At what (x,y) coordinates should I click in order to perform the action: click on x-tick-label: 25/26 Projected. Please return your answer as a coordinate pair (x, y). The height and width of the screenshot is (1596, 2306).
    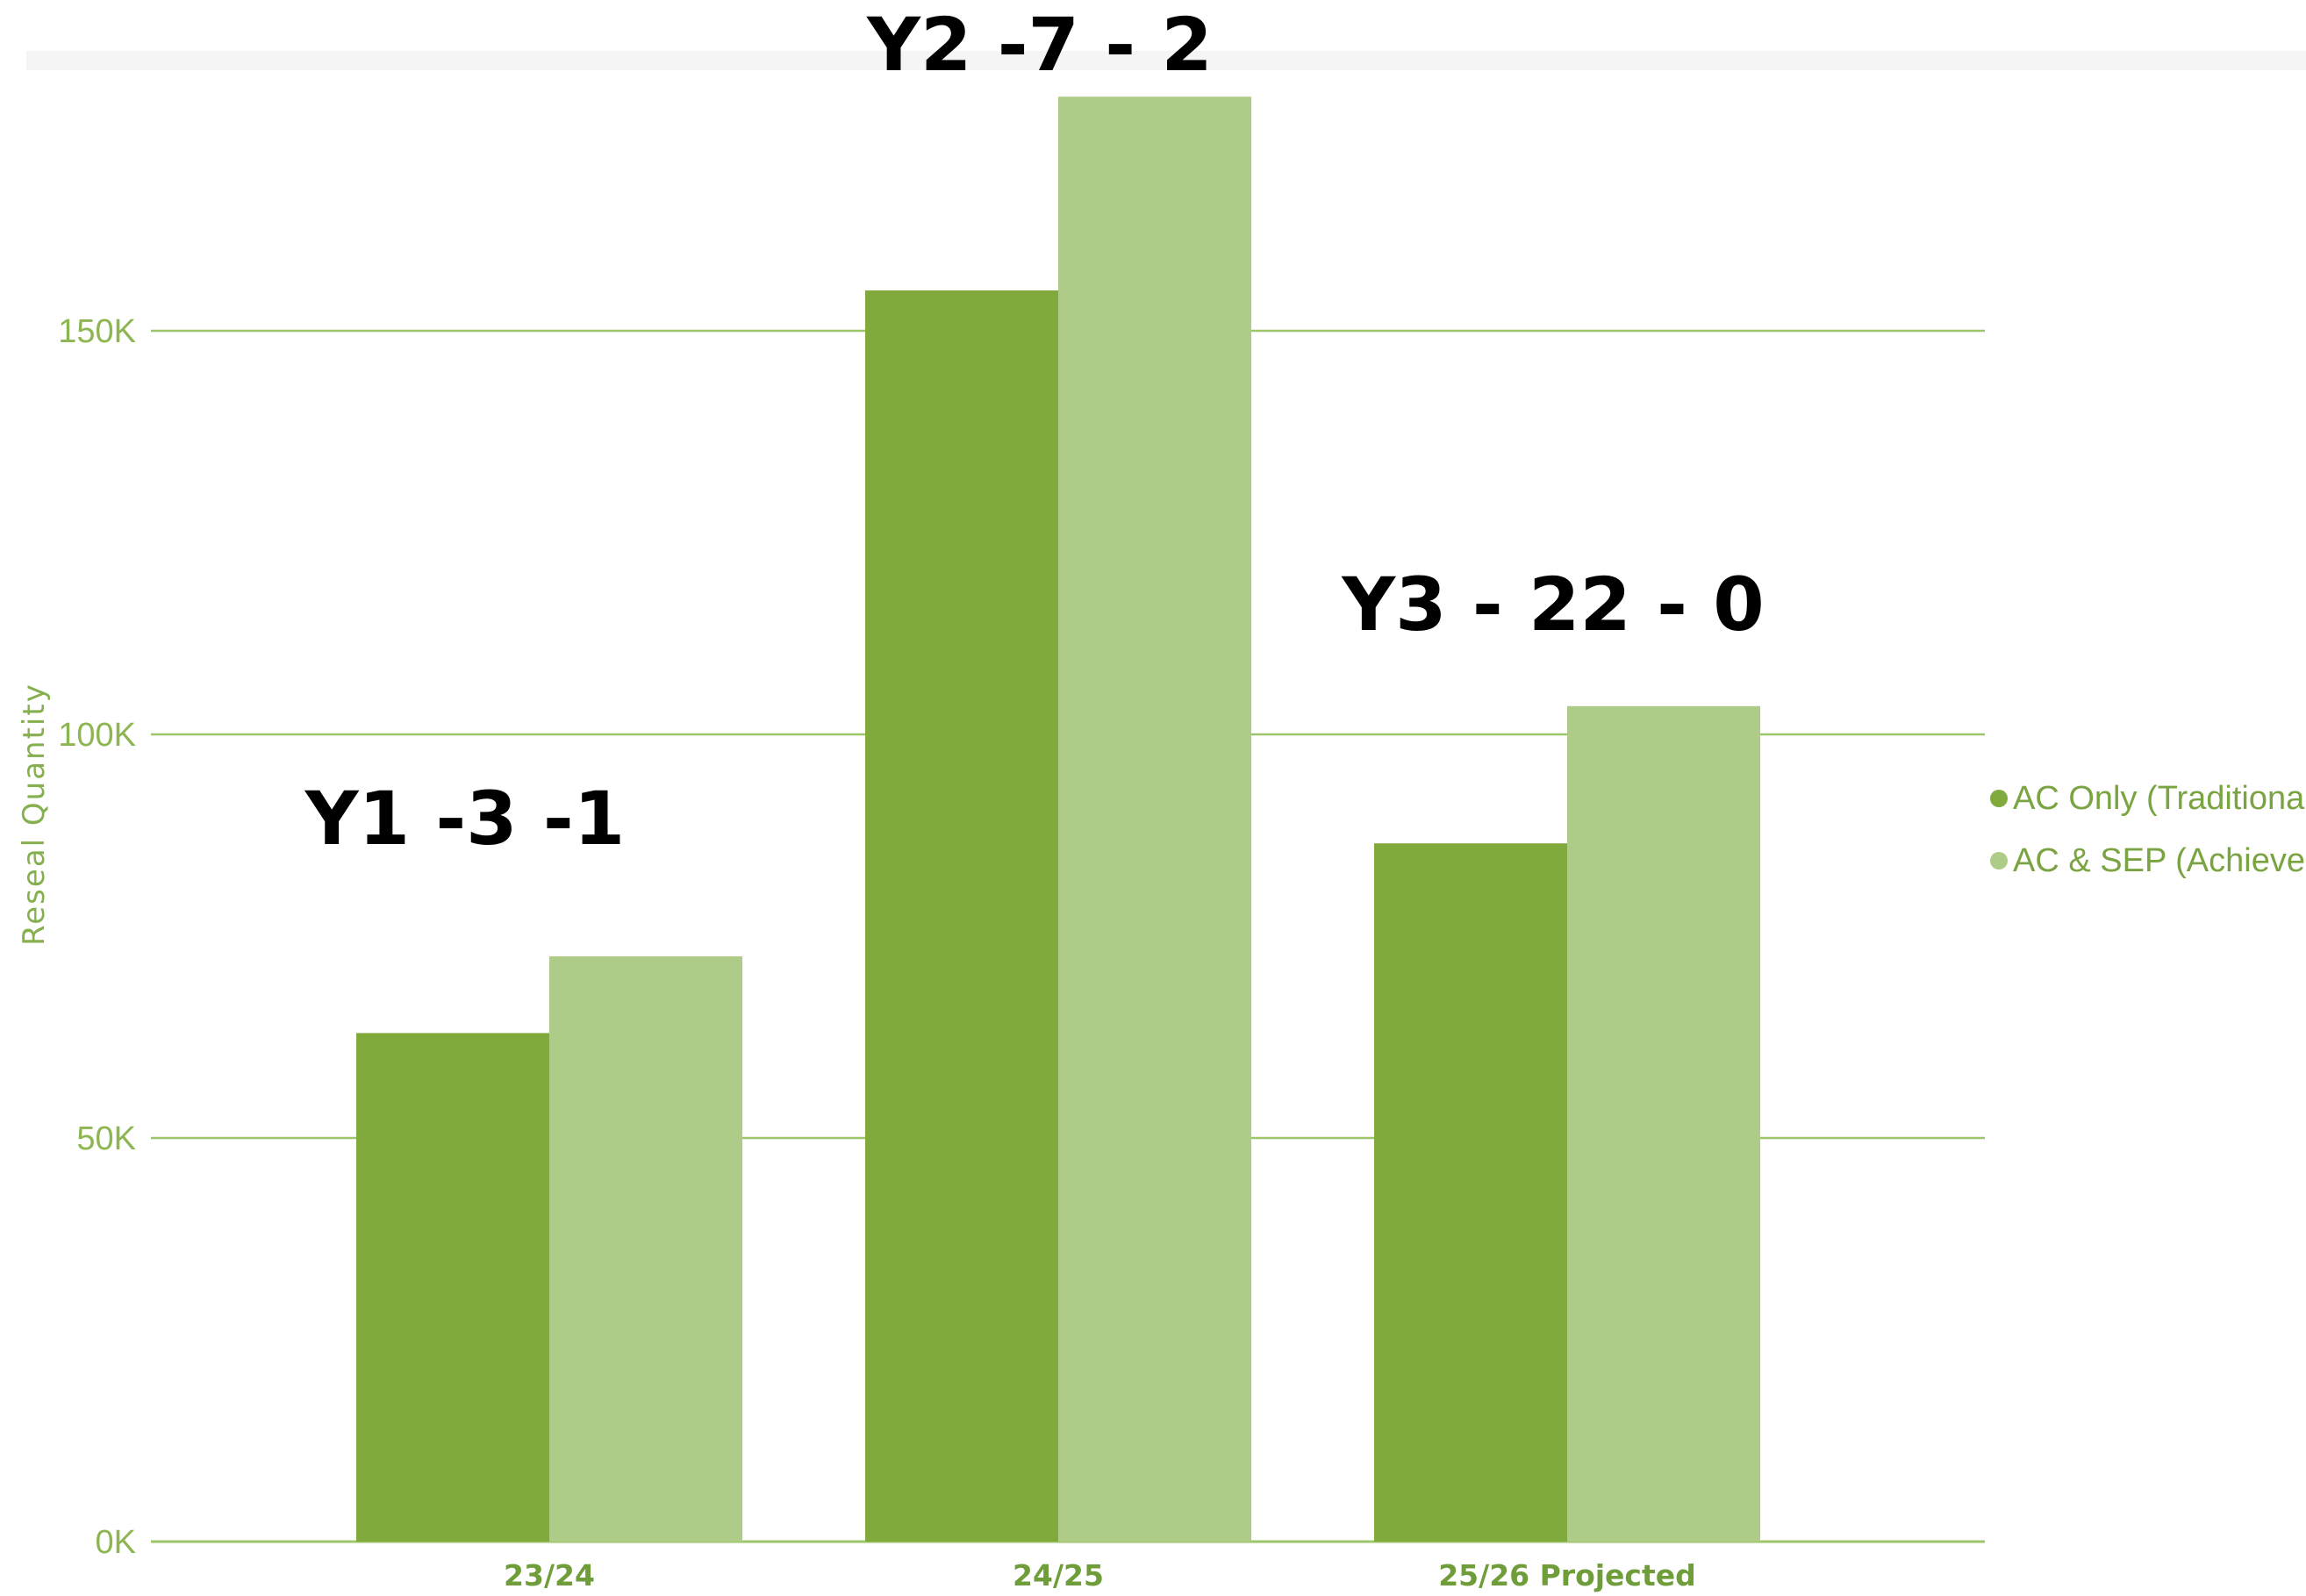
    Looking at the image, I should click on (1567, 1575).